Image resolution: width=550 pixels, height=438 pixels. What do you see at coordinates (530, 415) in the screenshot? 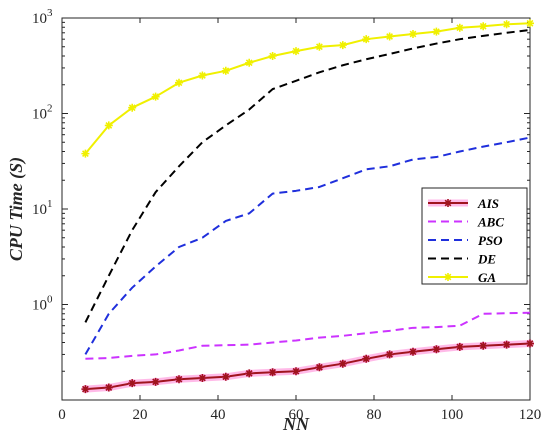
I see `x-tick-label: 120` at bounding box center [530, 415].